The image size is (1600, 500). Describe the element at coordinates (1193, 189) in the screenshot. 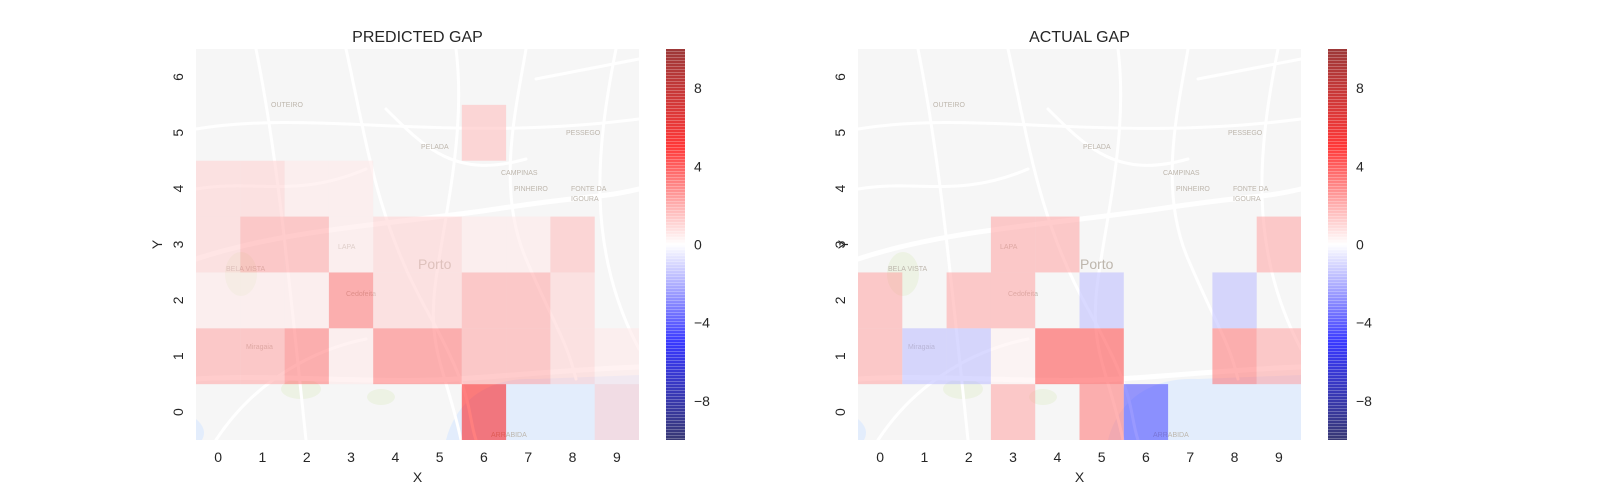

I see `map-label: PINHEIRO` at that location.